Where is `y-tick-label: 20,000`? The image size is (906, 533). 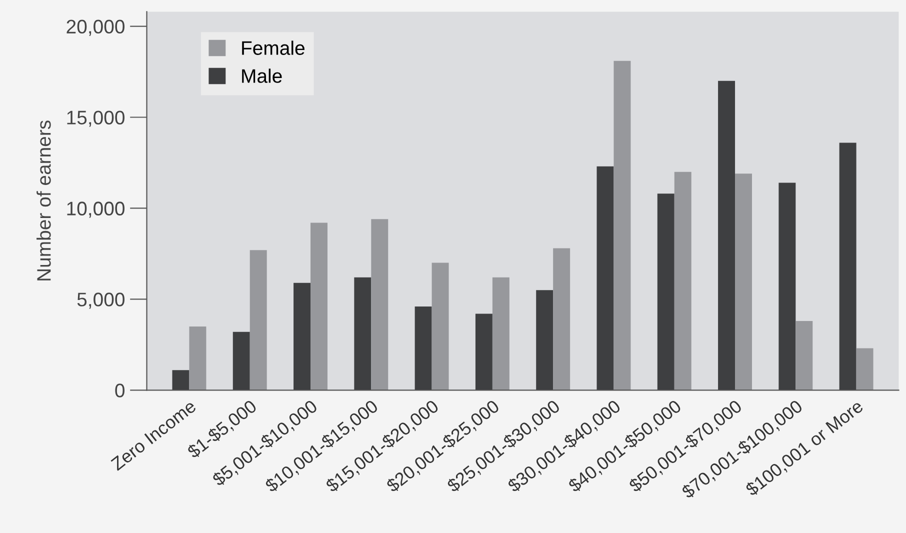 y-tick-label: 20,000 is located at coordinates (95, 28).